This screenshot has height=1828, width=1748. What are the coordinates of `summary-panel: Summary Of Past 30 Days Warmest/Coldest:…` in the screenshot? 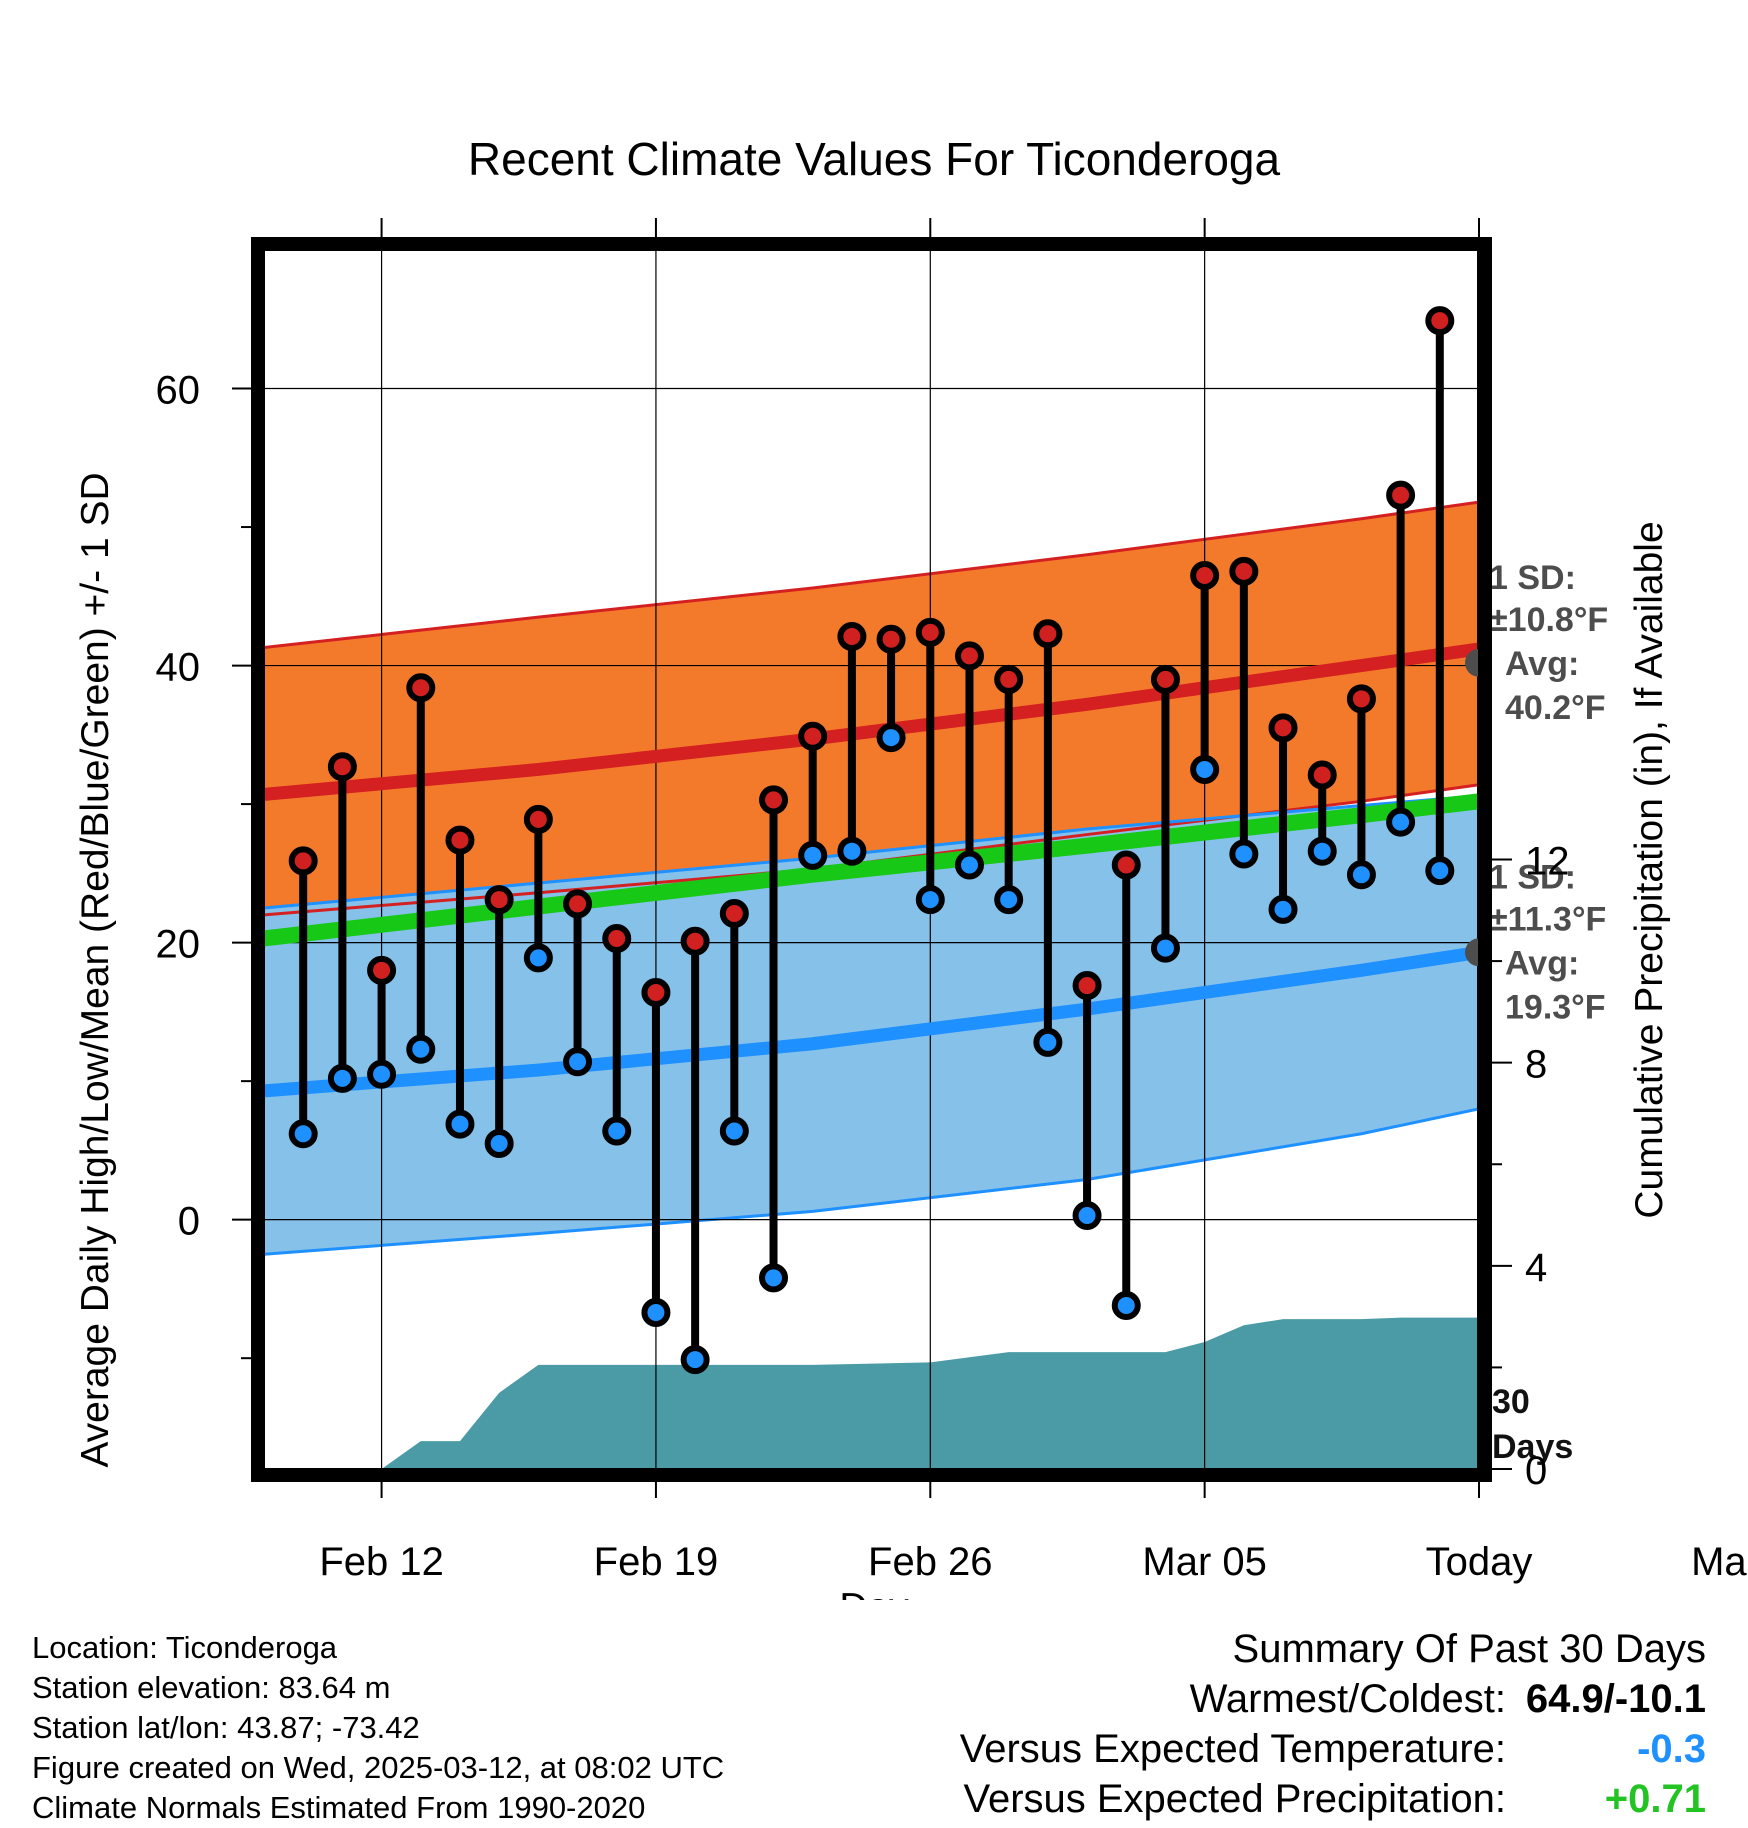 It's located at (1333, 1724).